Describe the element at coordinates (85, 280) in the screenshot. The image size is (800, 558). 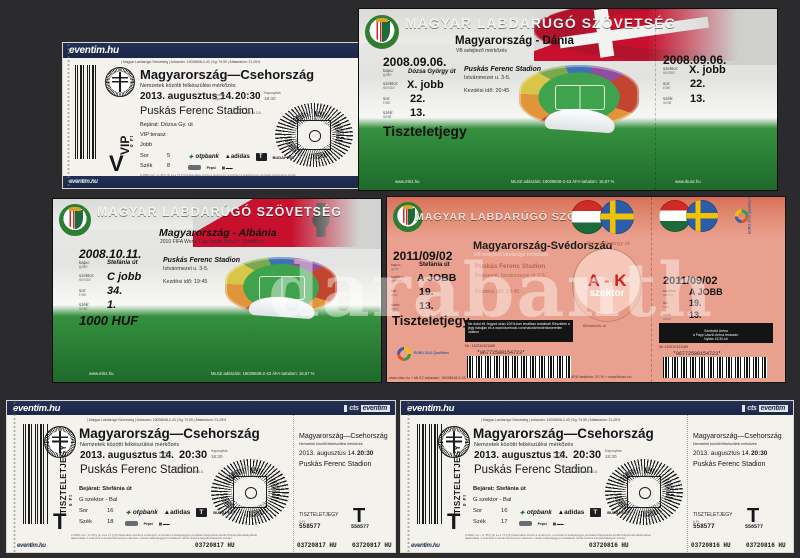
I see `sector-label-en: sector` at that location.